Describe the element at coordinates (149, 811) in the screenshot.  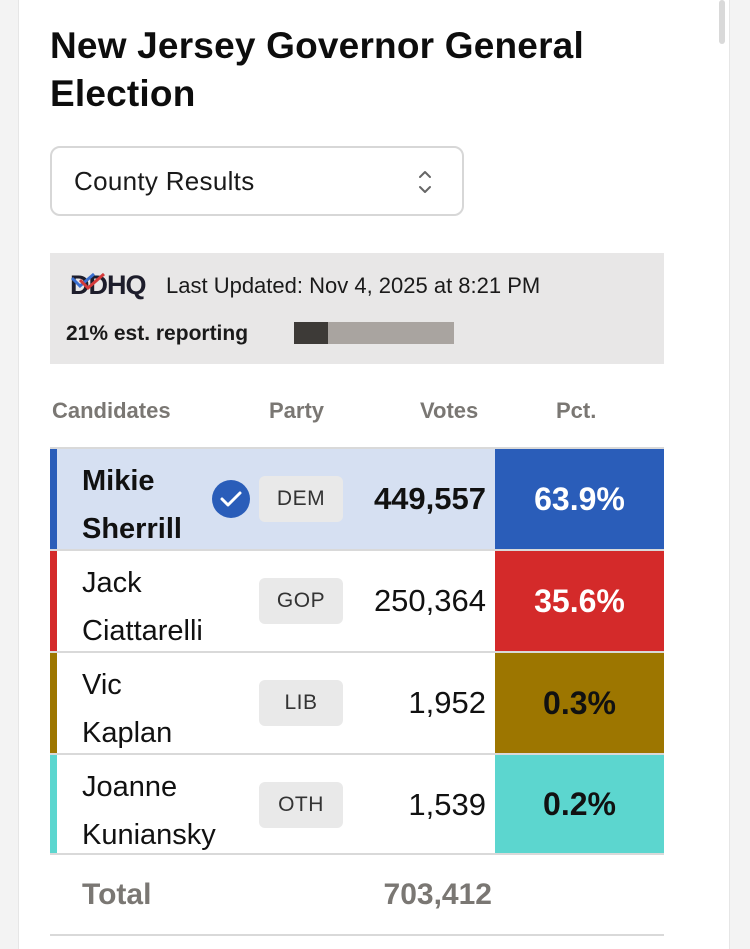
I see `candidate-name: Joanne Kuniansky` at that location.